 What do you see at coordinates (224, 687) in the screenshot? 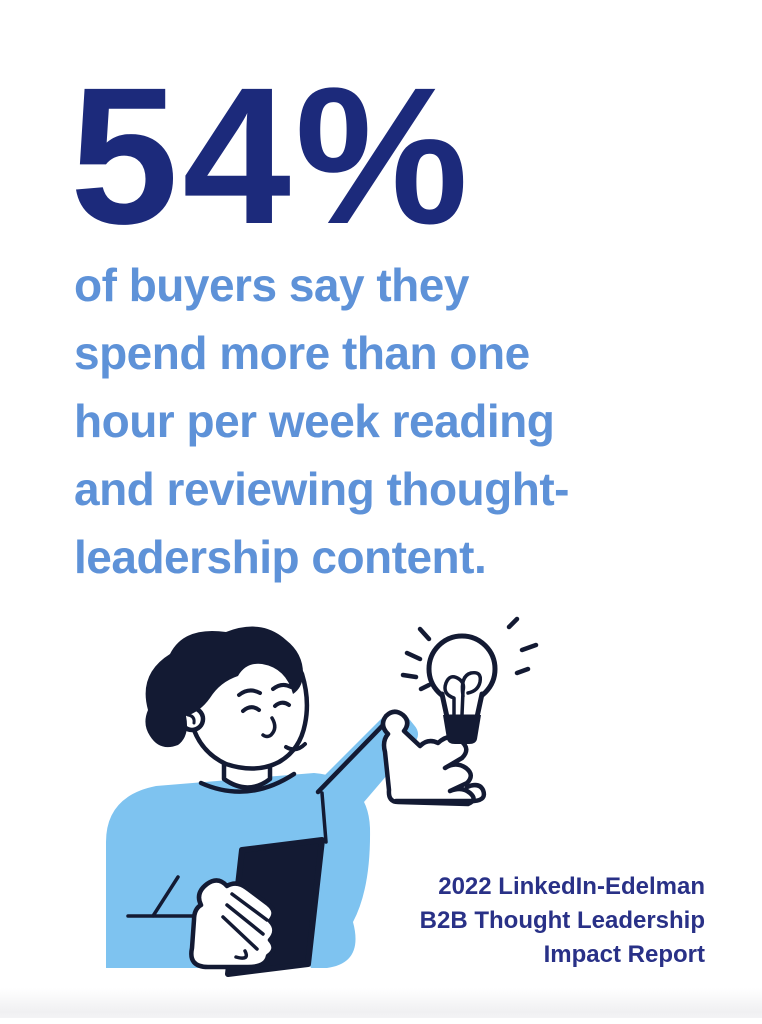
I see `hair` at bounding box center [224, 687].